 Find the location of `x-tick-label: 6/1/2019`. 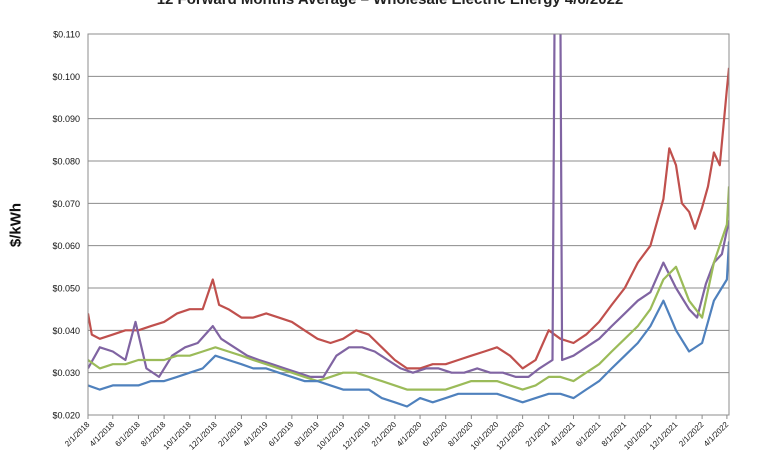

x-tick-label: 6/1/2019 is located at coordinates (281, 434).